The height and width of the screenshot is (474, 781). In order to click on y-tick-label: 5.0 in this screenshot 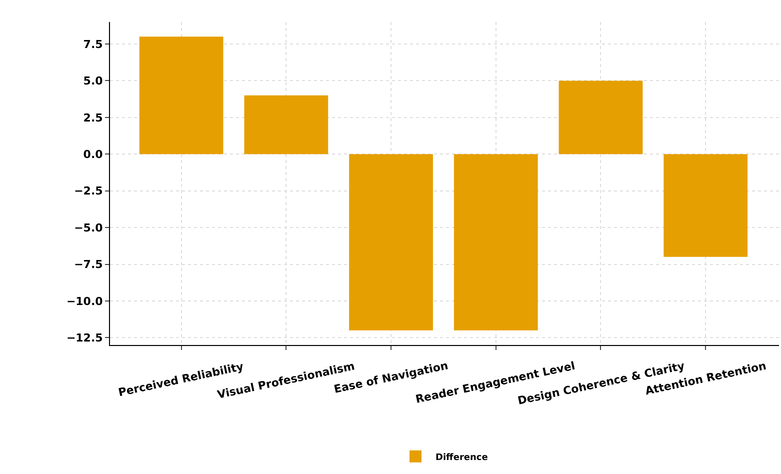, I will do `click(93, 81)`.